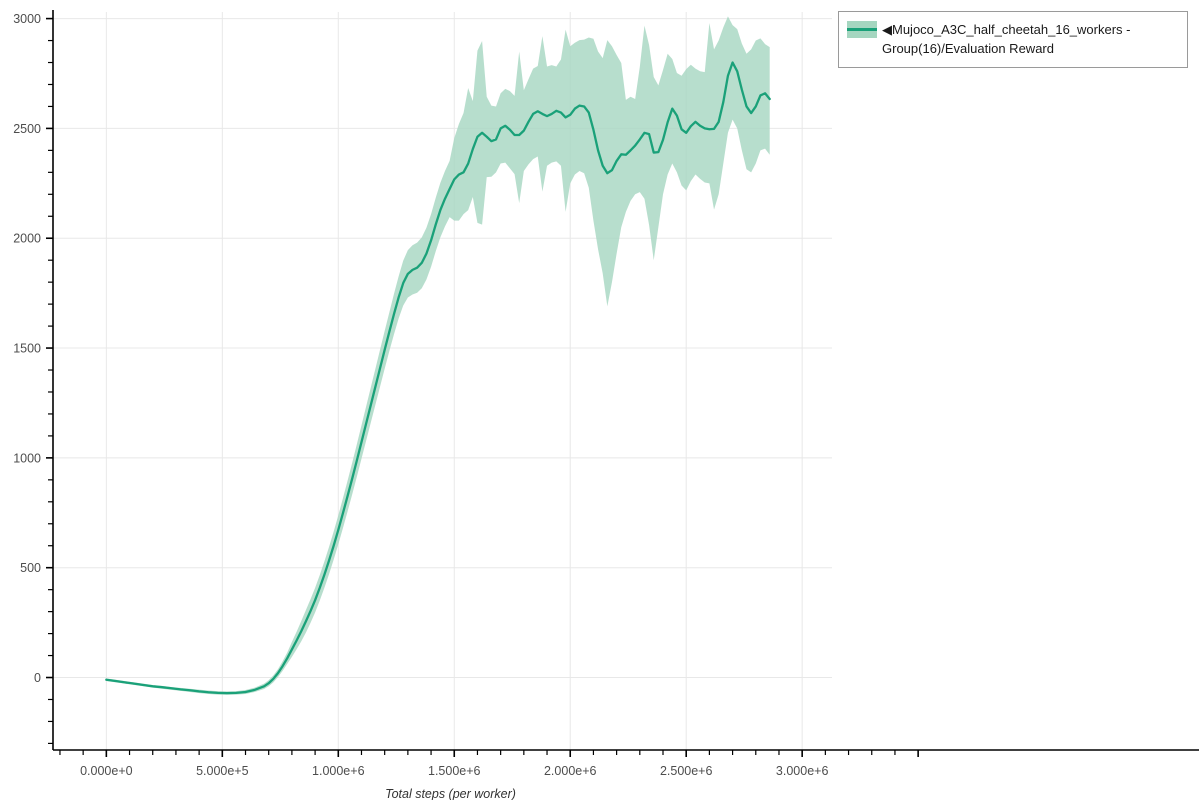 The height and width of the screenshot is (800, 1200). Describe the element at coordinates (222, 771) in the screenshot. I see `x-tick-label: 5.000e+5` at that location.